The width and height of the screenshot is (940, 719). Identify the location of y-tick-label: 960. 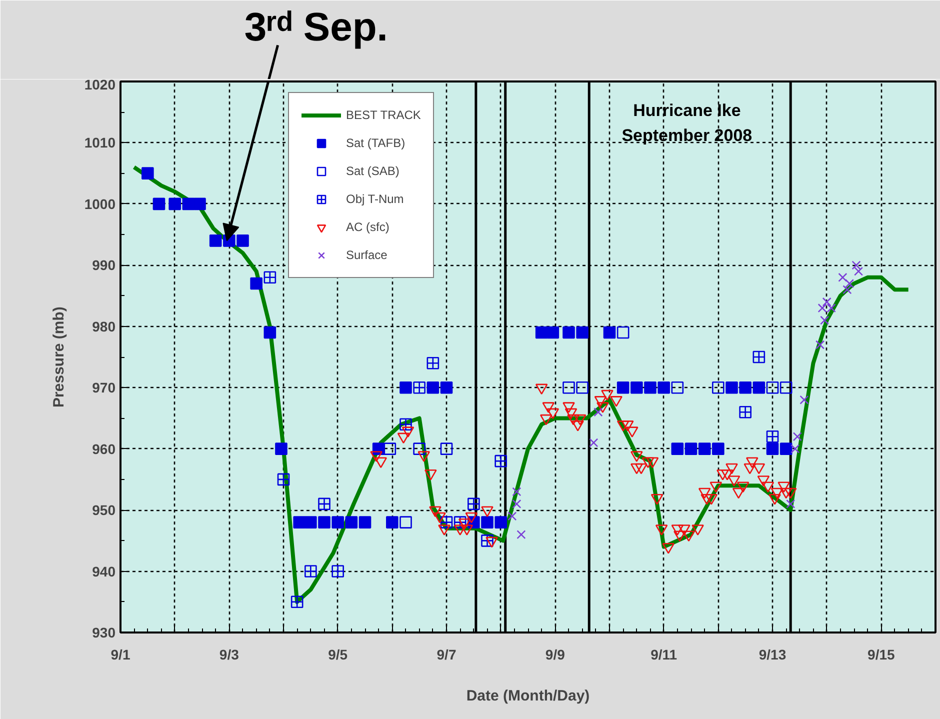
(104, 448).